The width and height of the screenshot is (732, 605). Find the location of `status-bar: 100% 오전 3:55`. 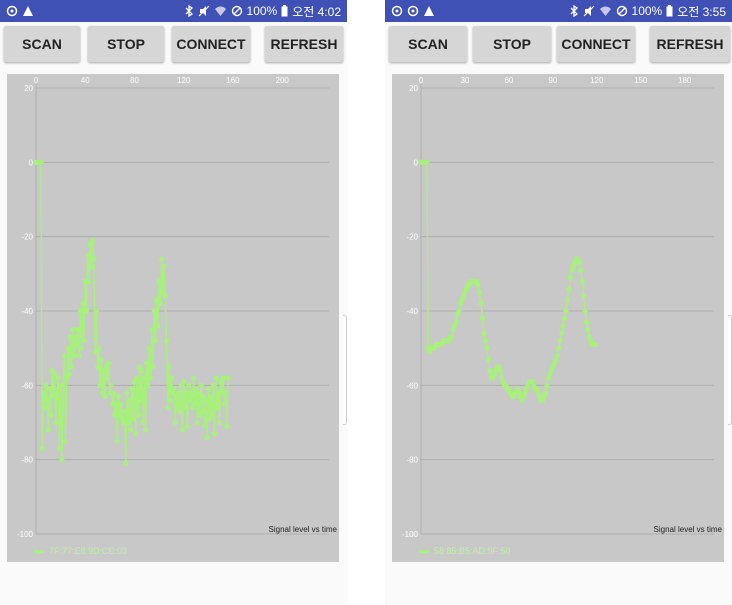

status-bar: 100% 오전 3:55 is located at coordinates (558, 11).